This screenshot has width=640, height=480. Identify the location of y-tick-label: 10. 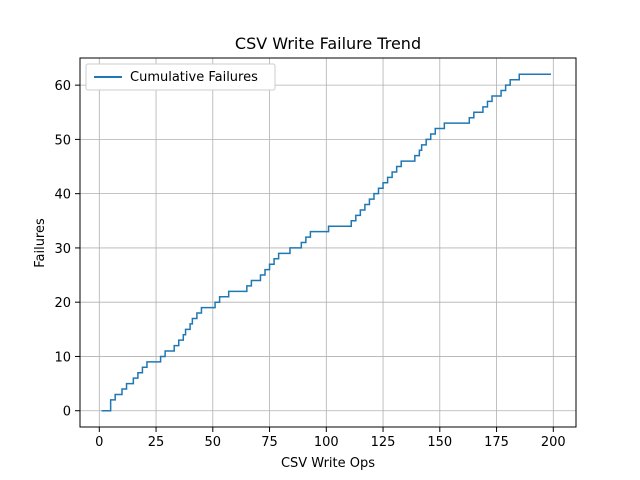
(62, 357).